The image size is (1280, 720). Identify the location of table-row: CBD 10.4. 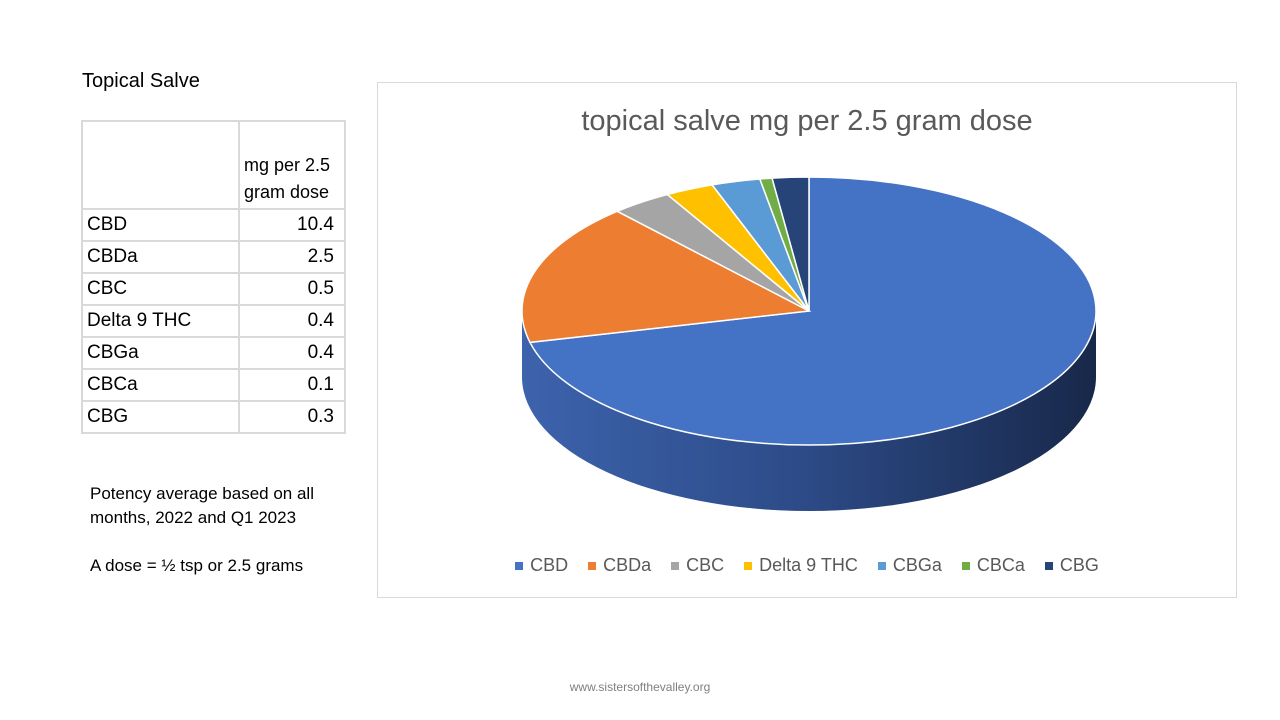
(213, 225).